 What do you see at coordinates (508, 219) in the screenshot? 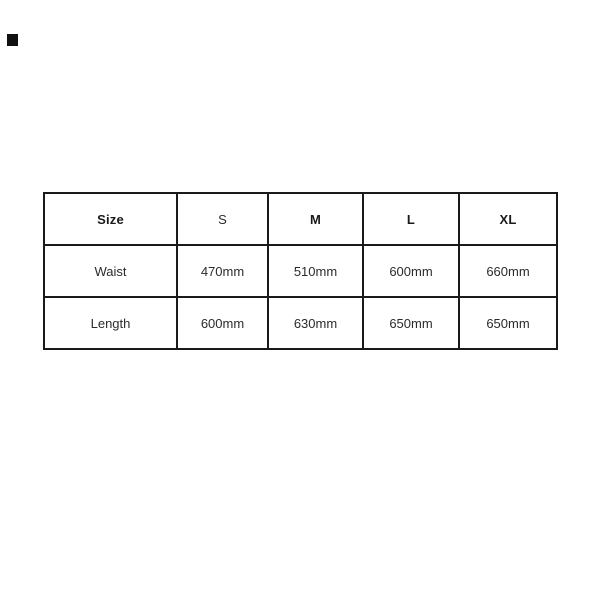
I see `column-header-xl: XL` at bounding box center [508, 219].